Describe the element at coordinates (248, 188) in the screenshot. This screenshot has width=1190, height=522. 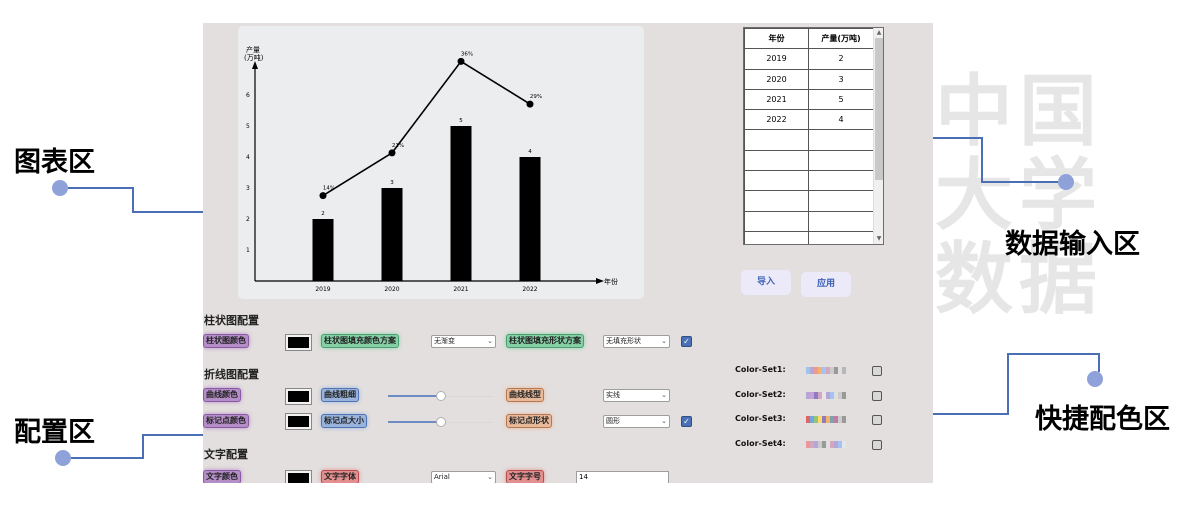
I see `y-tick-label: 3` at that location.